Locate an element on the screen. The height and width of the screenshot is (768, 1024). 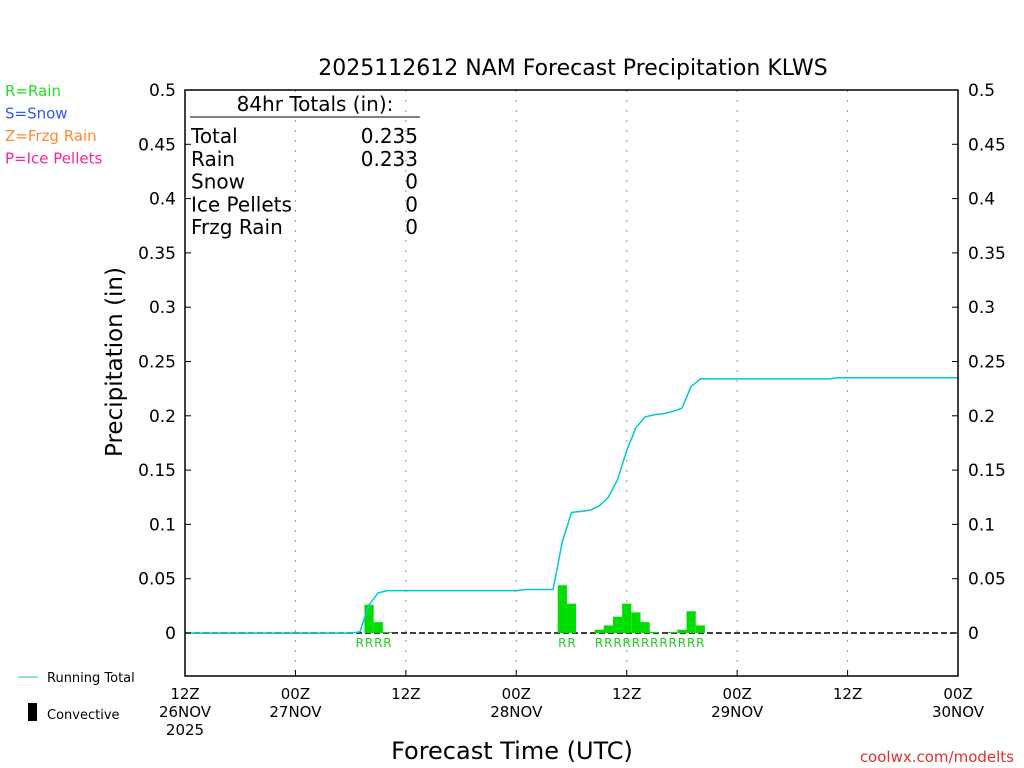
y-tick-label-right: 0.4 is located at coordinates (981, 200).